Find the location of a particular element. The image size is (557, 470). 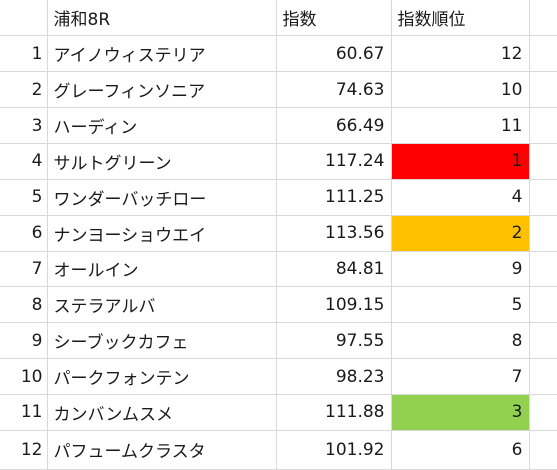

index-value-cell: 109.15 is located at coordinates (334, 305).